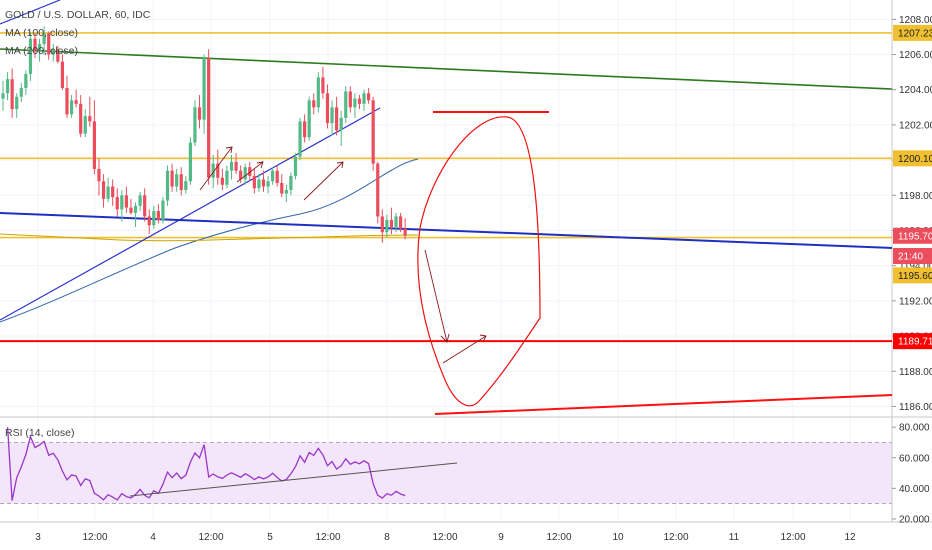  I want to click on rsi-legend: RSI (14, close), so click(39, 433).